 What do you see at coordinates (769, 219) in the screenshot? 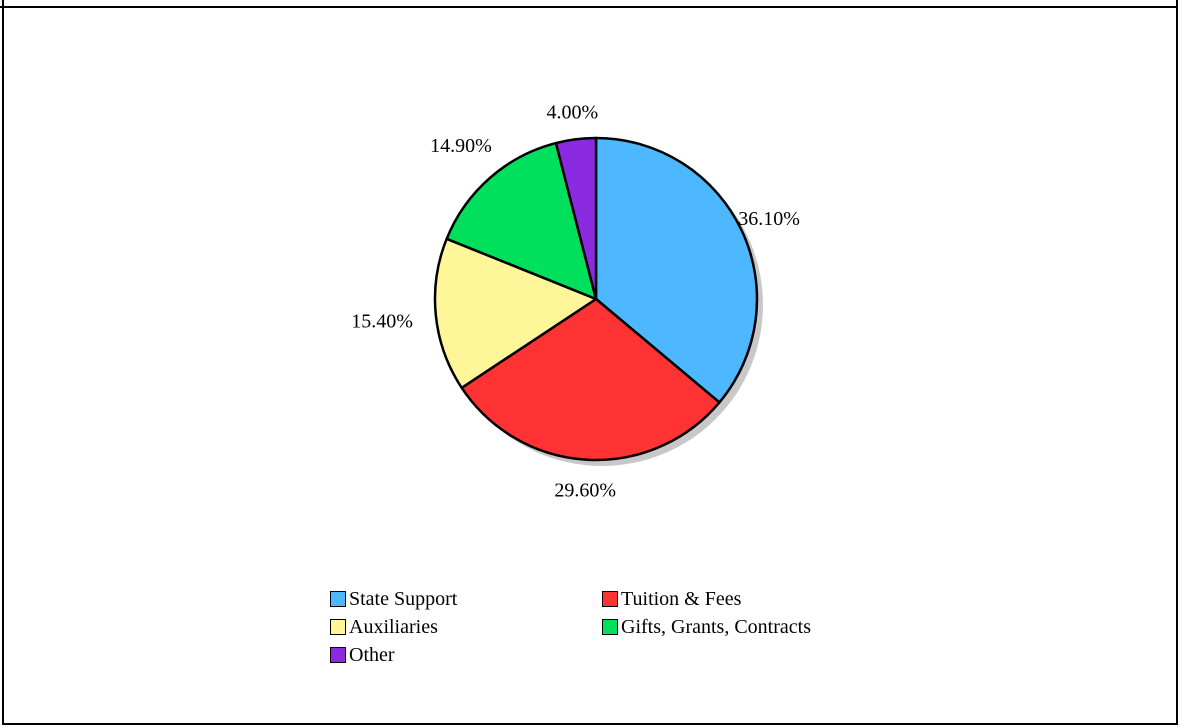
I see `slice-label-state-support: 36.10%` at bounding box center [769, 219].